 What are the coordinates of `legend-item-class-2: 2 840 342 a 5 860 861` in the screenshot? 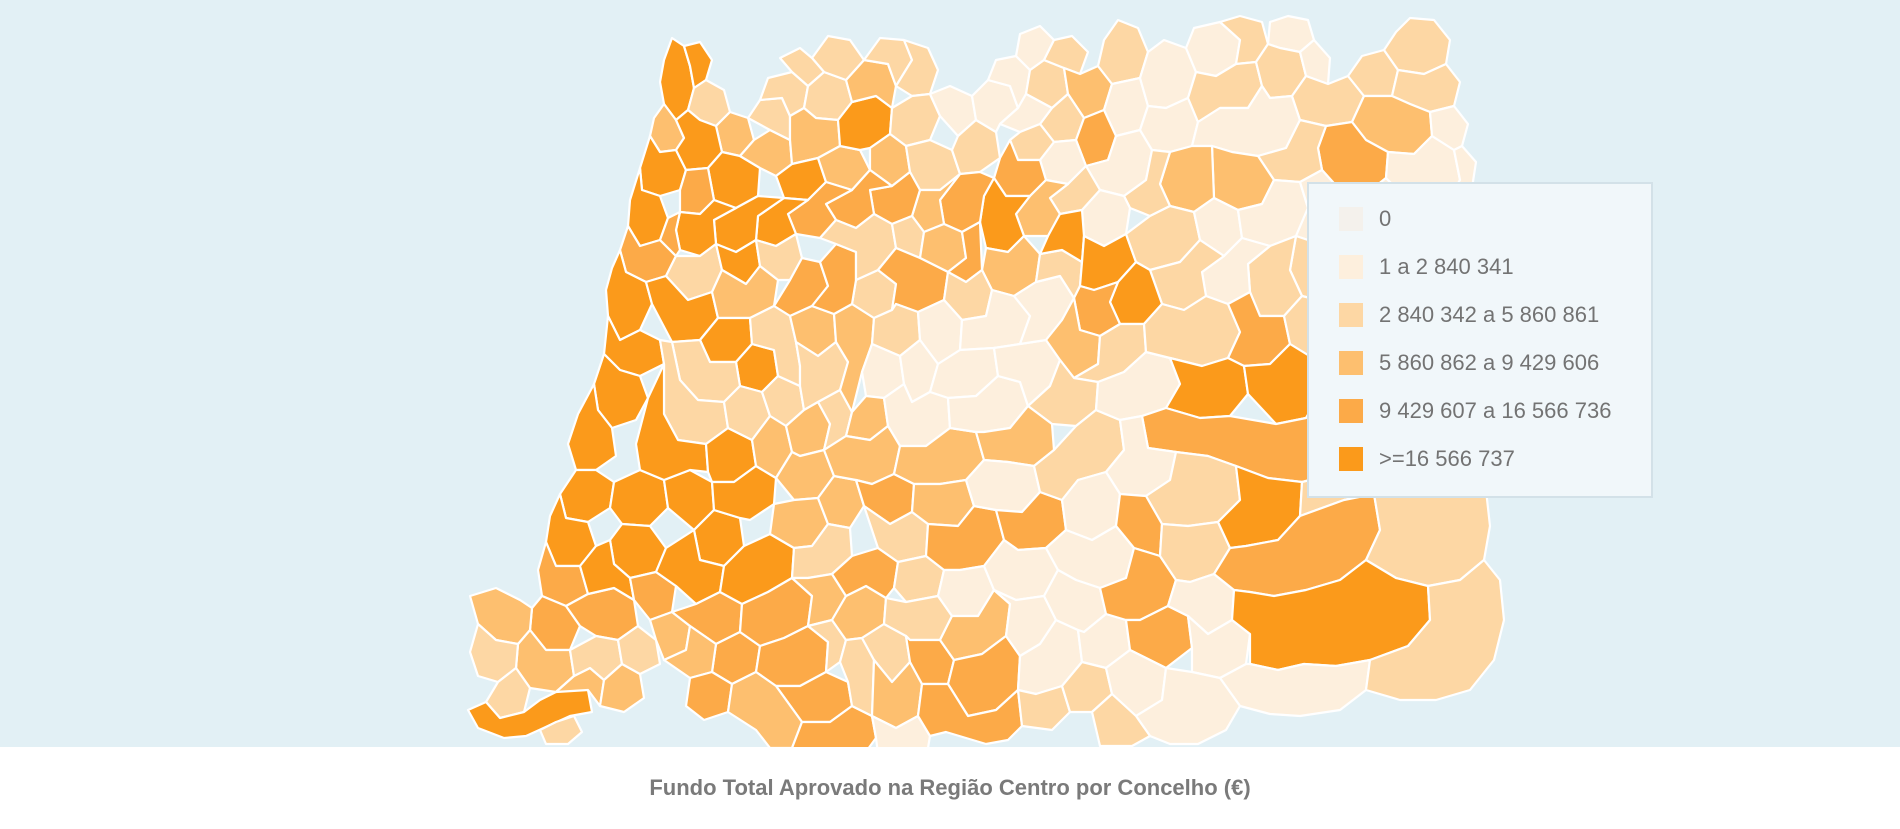 It's located at (1469, 315).